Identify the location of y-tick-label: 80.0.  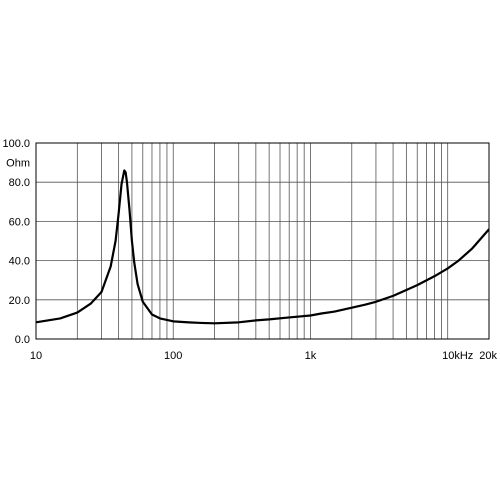
(19, 183).